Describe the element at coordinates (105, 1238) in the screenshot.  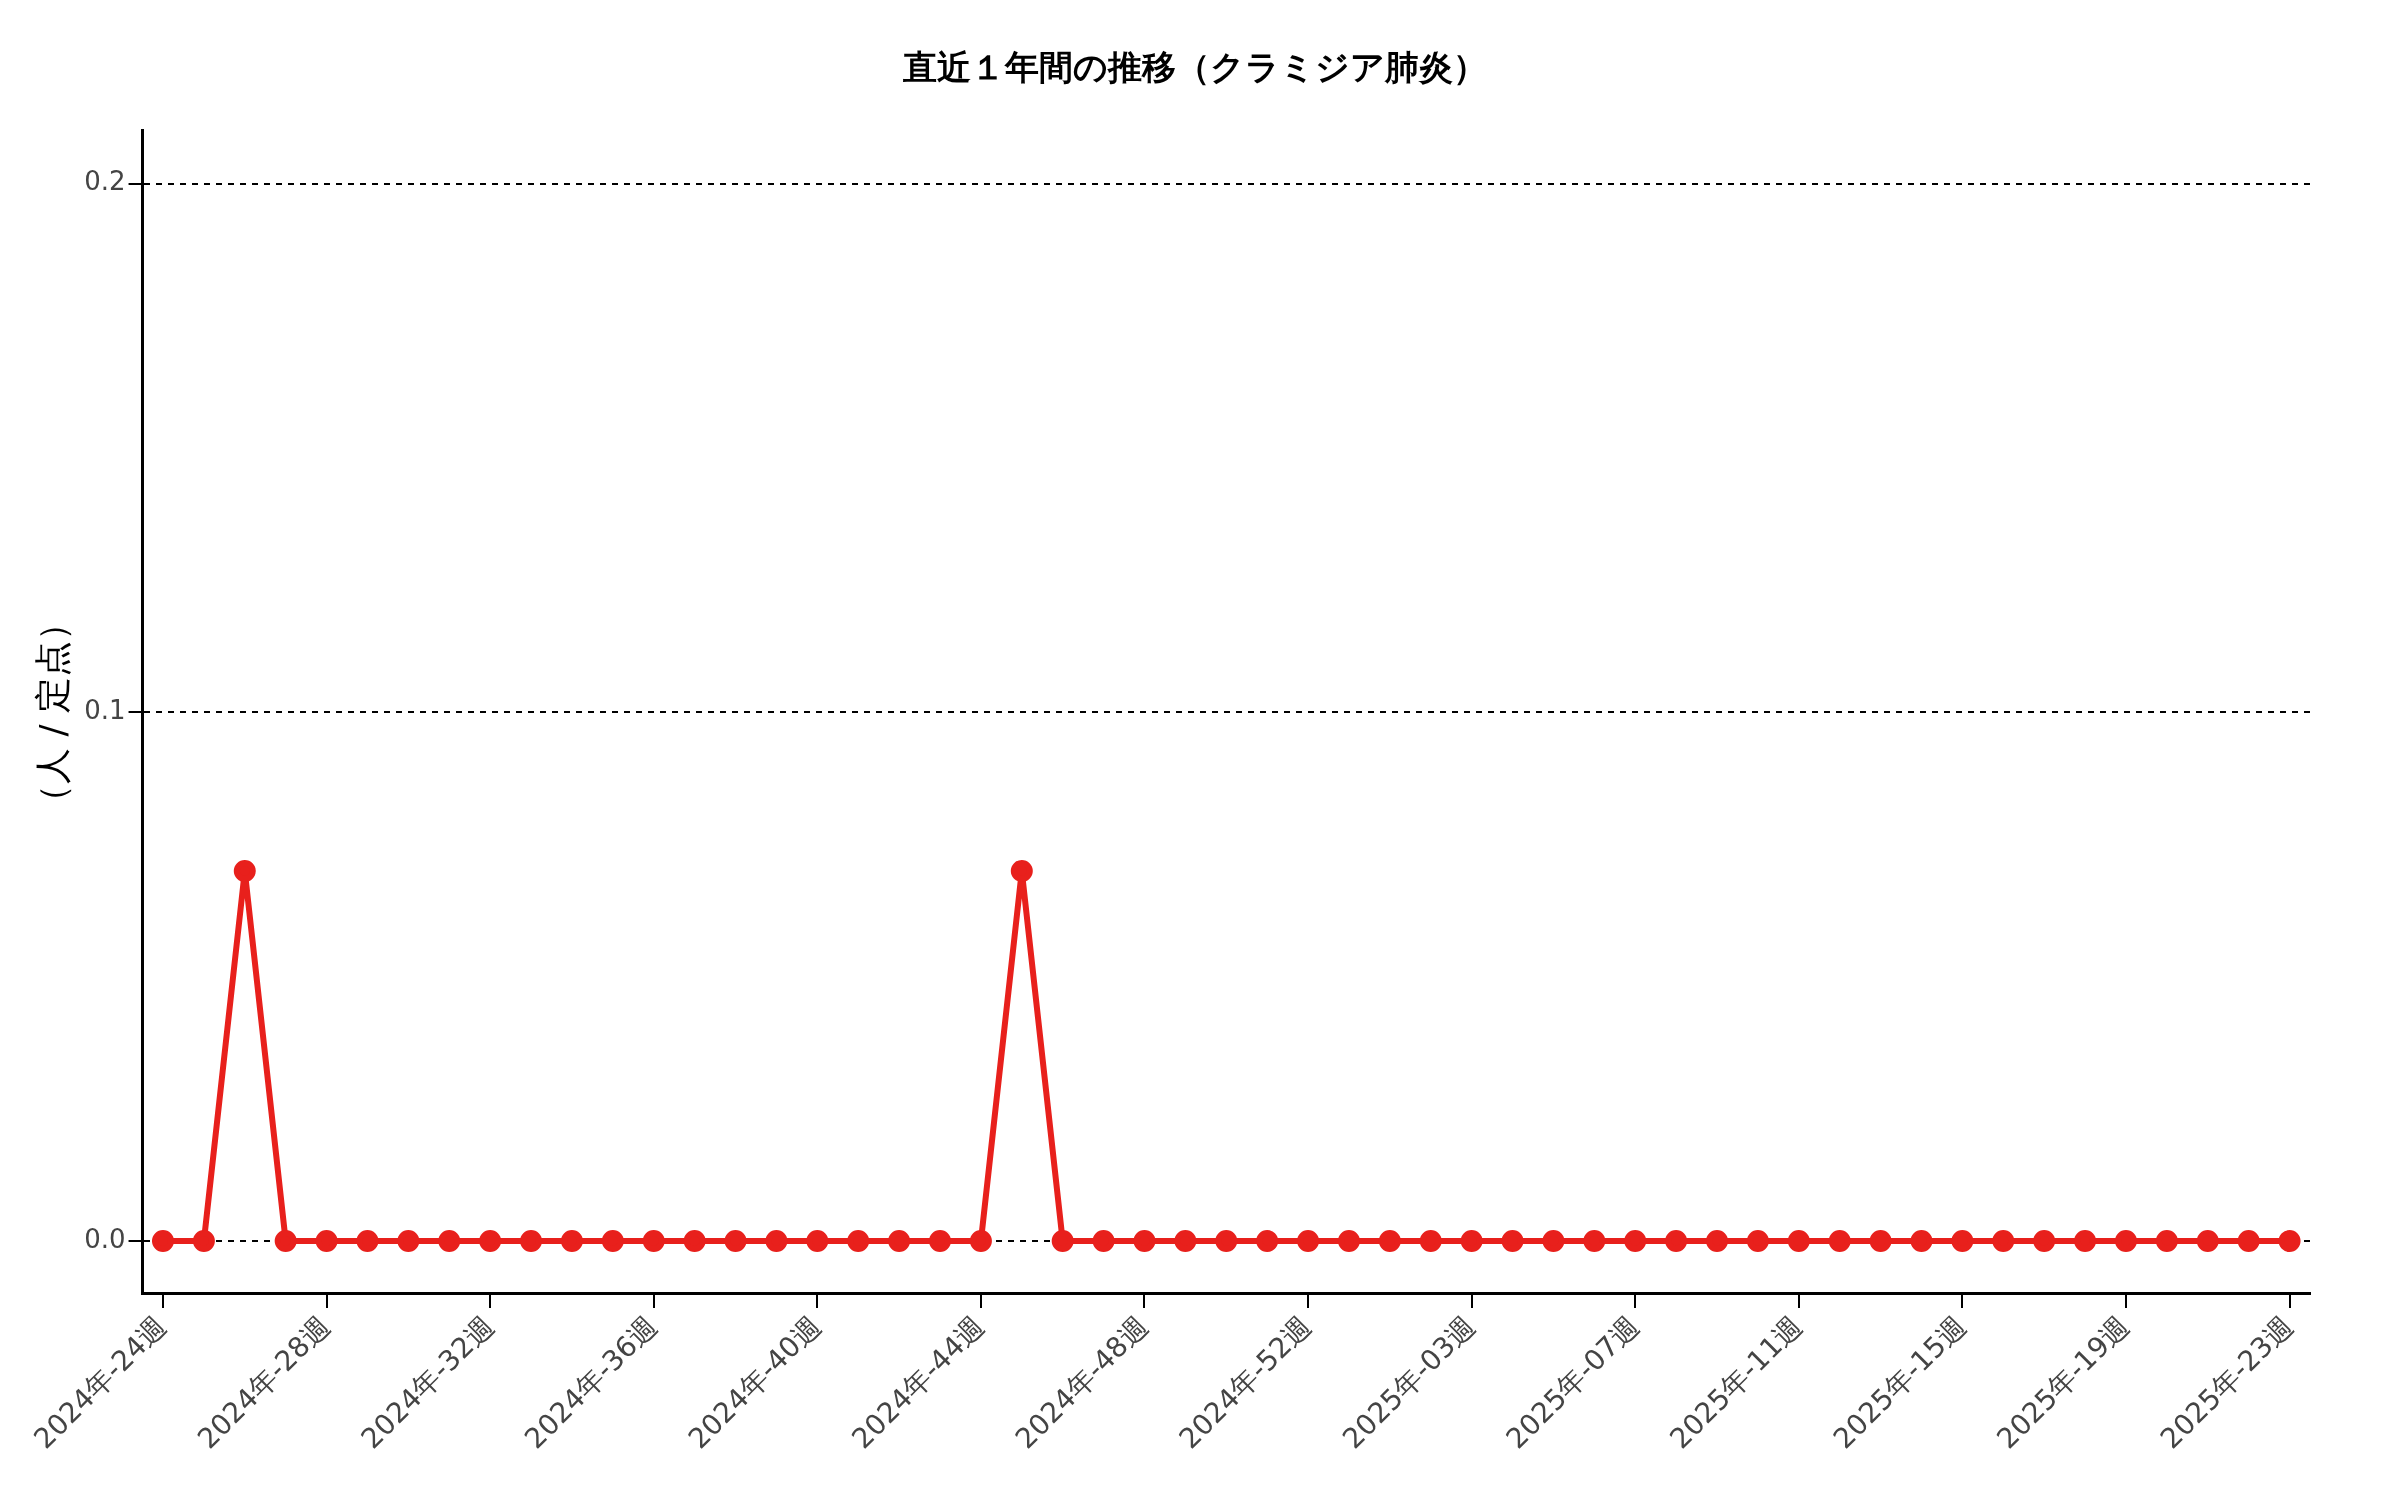
I see `y-tick-label: 0.0` at that location.